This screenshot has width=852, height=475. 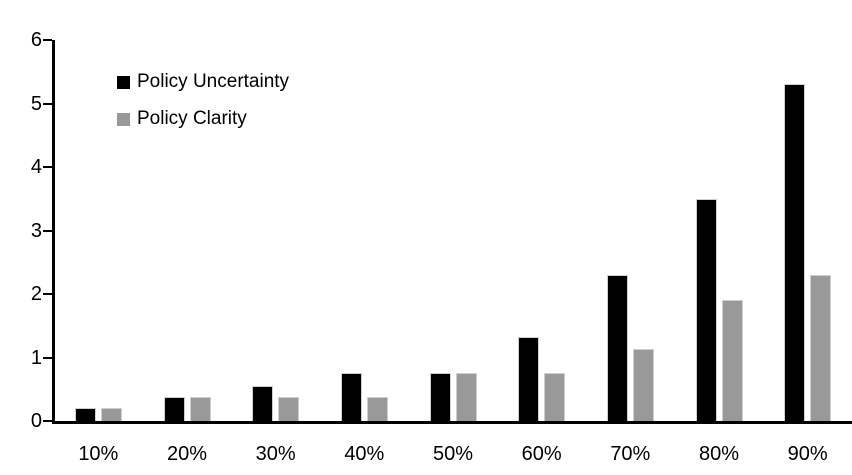 What do you see at coordinates (187, 454) in the screenshot?
I see `x-category-label: 20%` at bounding box center [187, 454].